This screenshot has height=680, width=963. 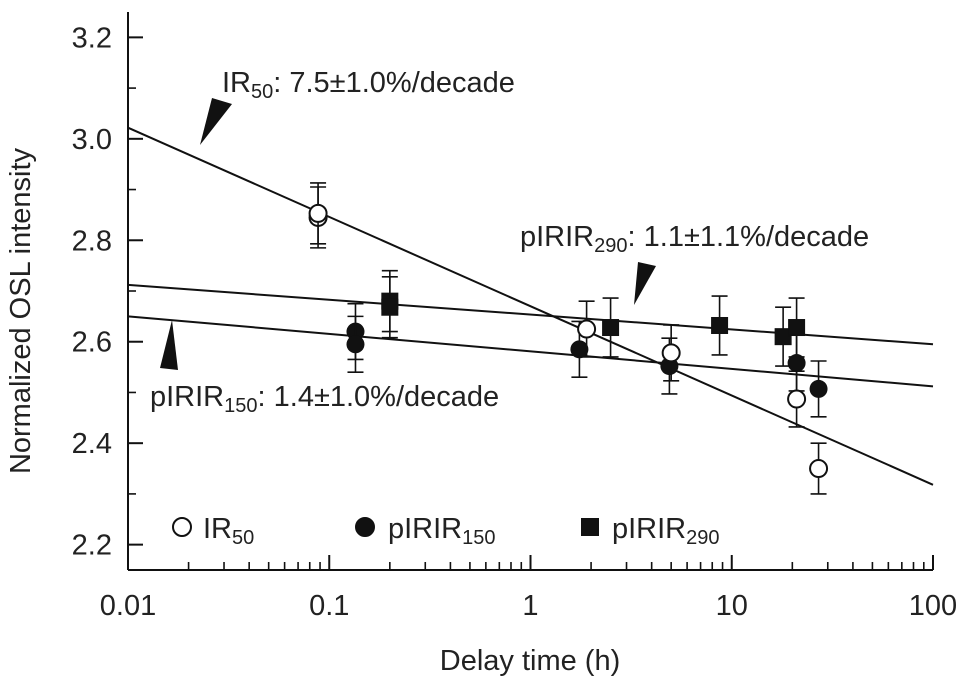 What do you see at coordinates (169, 345) in the screenshot?
I see `annotation-arrow-pirir150` at bounding box center [169, 345].